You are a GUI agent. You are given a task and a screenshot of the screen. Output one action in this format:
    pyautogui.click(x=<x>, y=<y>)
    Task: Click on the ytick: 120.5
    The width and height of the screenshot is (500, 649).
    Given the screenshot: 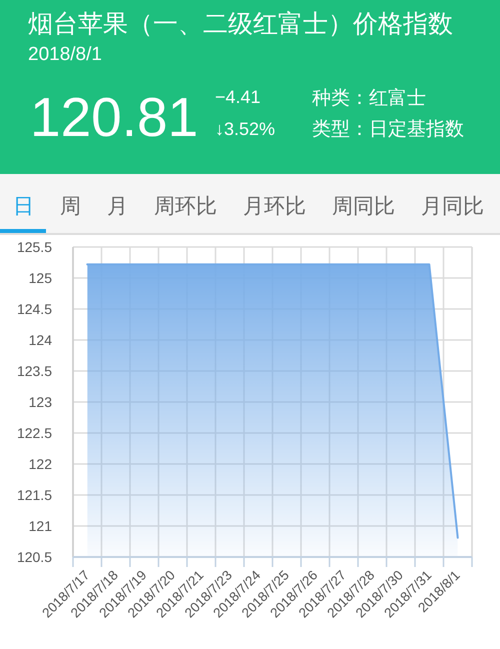 What is the action you would take?
    pyautogui.click(x=34, y=557)
    